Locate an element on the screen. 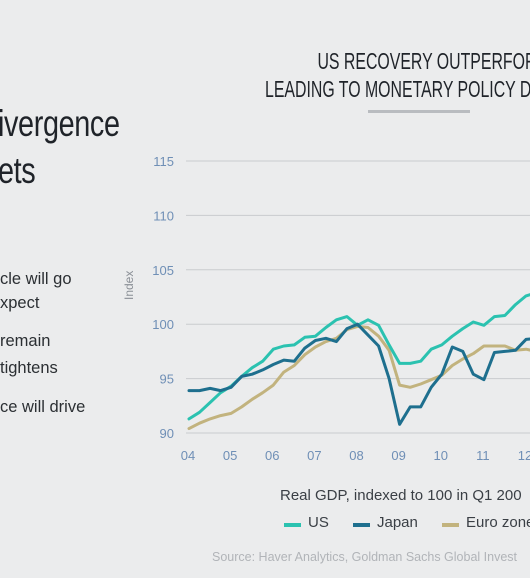 This screenshot has width=530, height=578. title-underline is located at coordinates (419, 111).